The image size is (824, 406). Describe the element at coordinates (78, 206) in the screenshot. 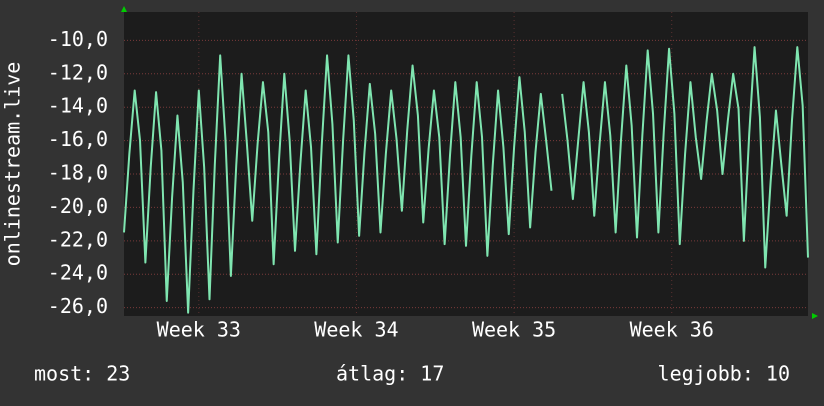

I see `y-tick-label: -20,0` at that location.